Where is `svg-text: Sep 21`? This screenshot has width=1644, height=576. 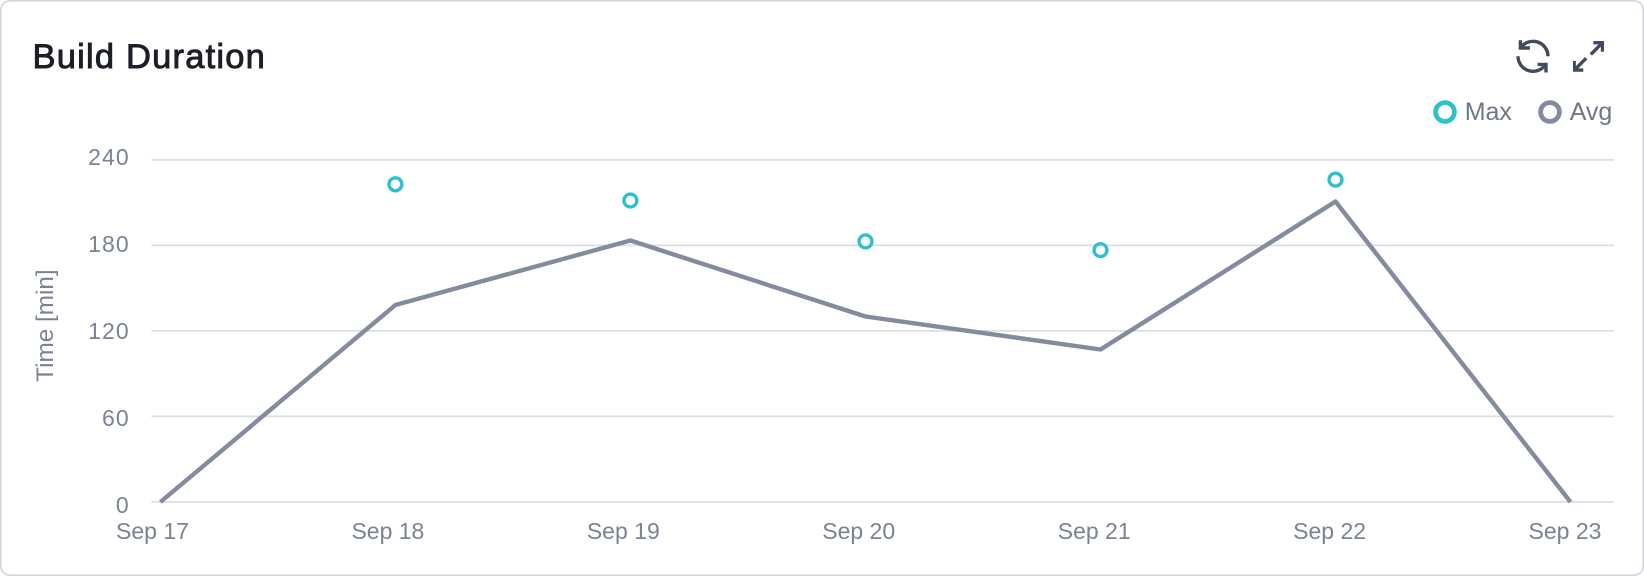
svg-text: Sep 21 is located at coordinates (1094, 531).